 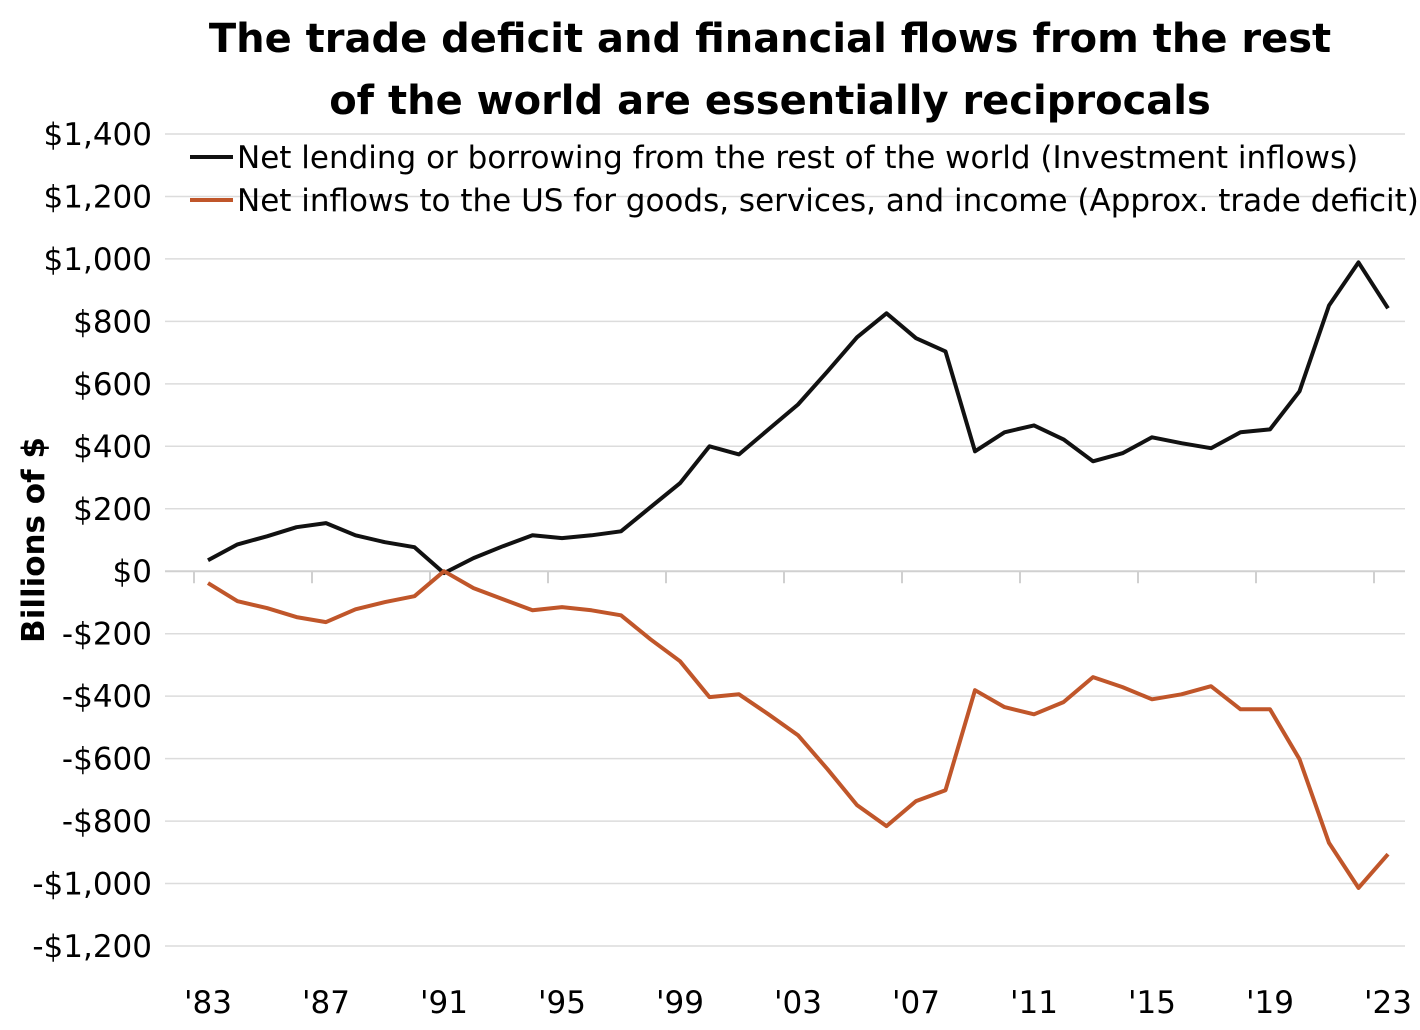 I want to click on x-tick-label: '91, so click(x=444, y=1003).